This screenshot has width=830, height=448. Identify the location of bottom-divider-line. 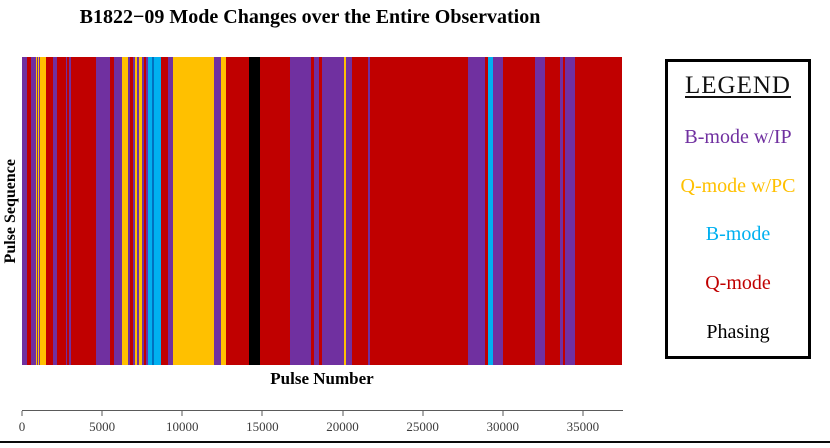
(415, 442).